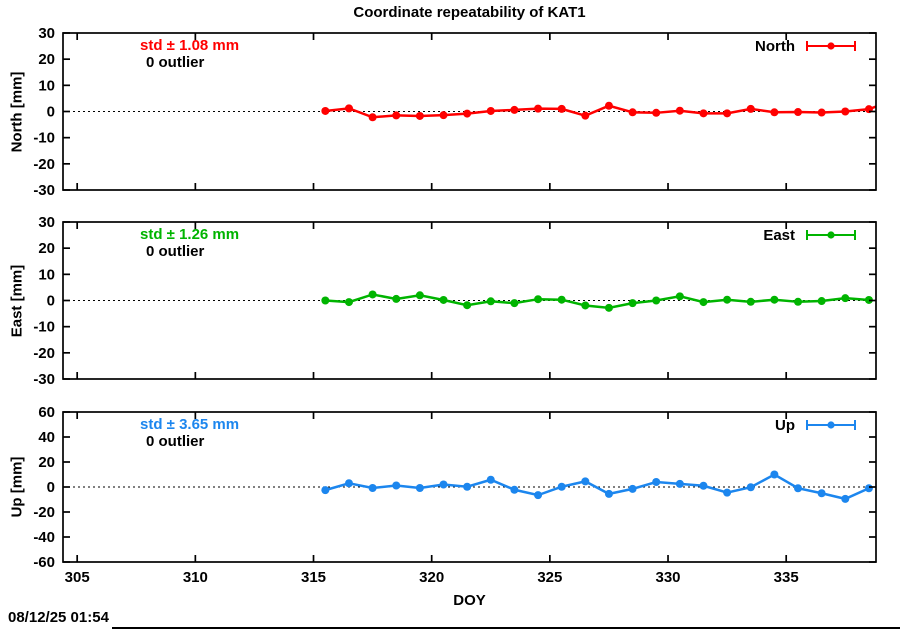  I want to click on north-legend: North, so click(806, 46).